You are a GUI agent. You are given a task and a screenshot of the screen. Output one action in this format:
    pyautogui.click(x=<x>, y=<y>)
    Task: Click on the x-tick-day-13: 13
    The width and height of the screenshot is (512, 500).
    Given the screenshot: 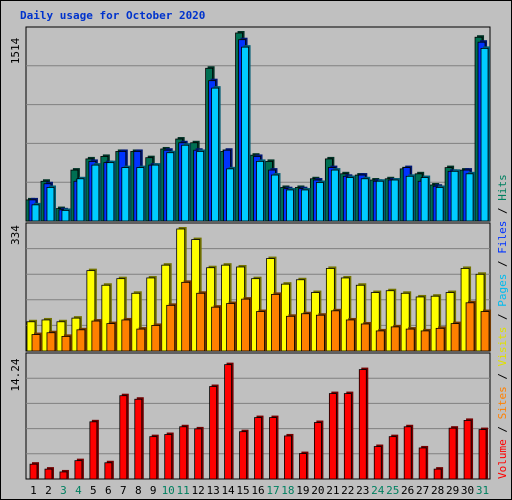 What is the action you would take?
    pyautogui.click(x=212, y=490)
    